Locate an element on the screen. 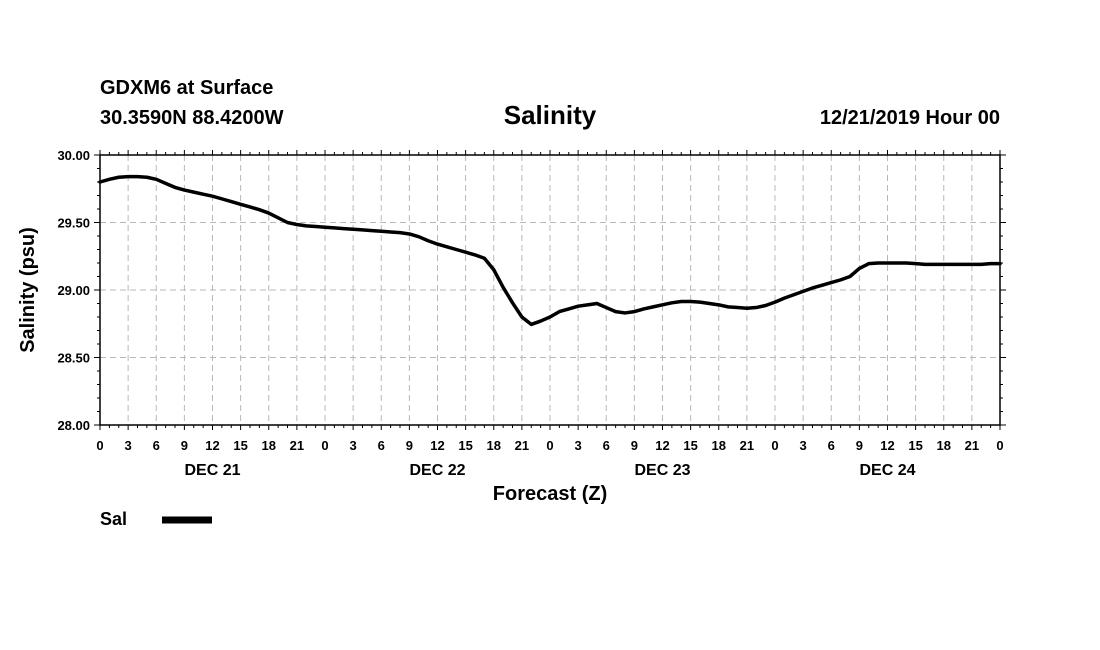  chart-title: Salinity is located at coordinates (550, 115).